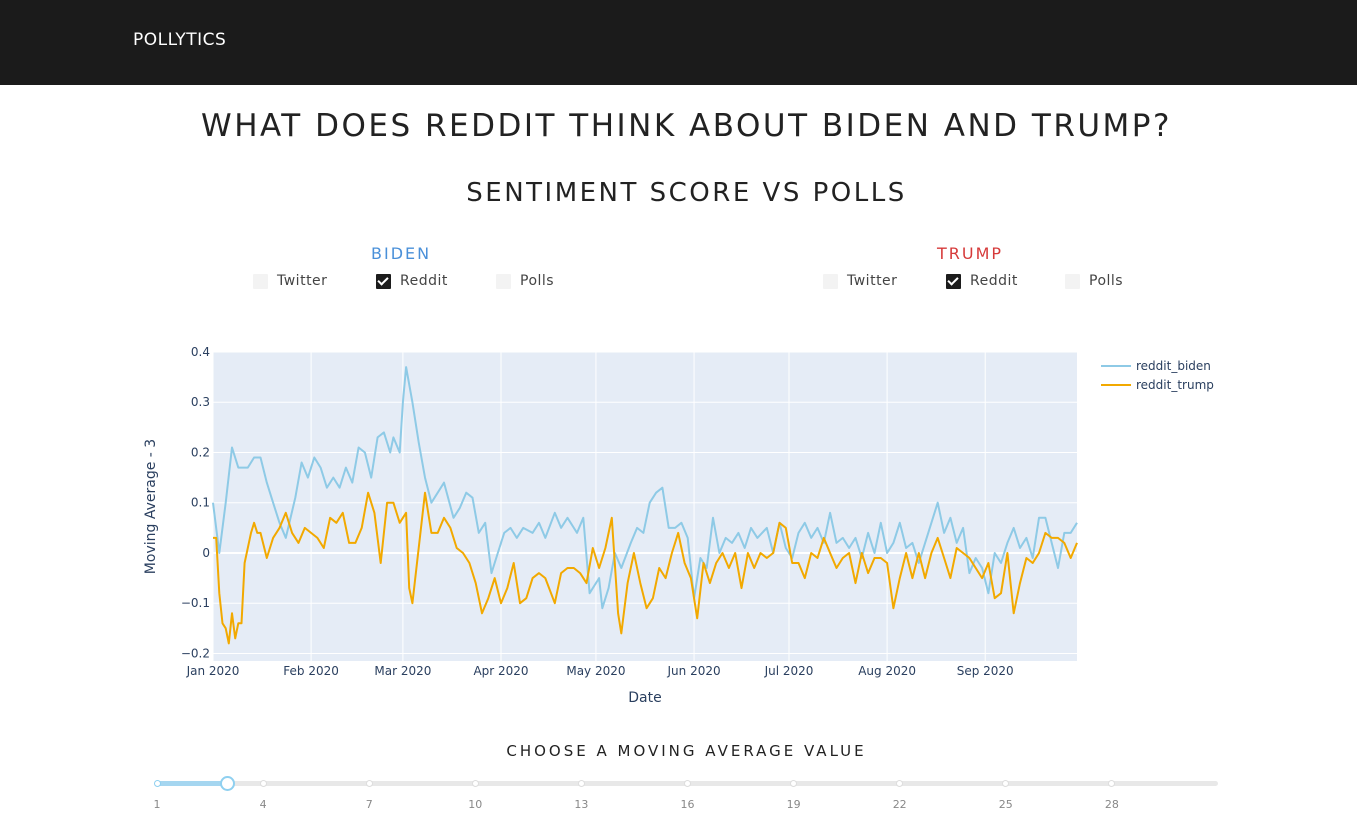 The width and height of the screenshot is (1357, 825). Describe the element at coordinates (206, 553) in the screenshot. I see `y-tick-label: 0` at that location.